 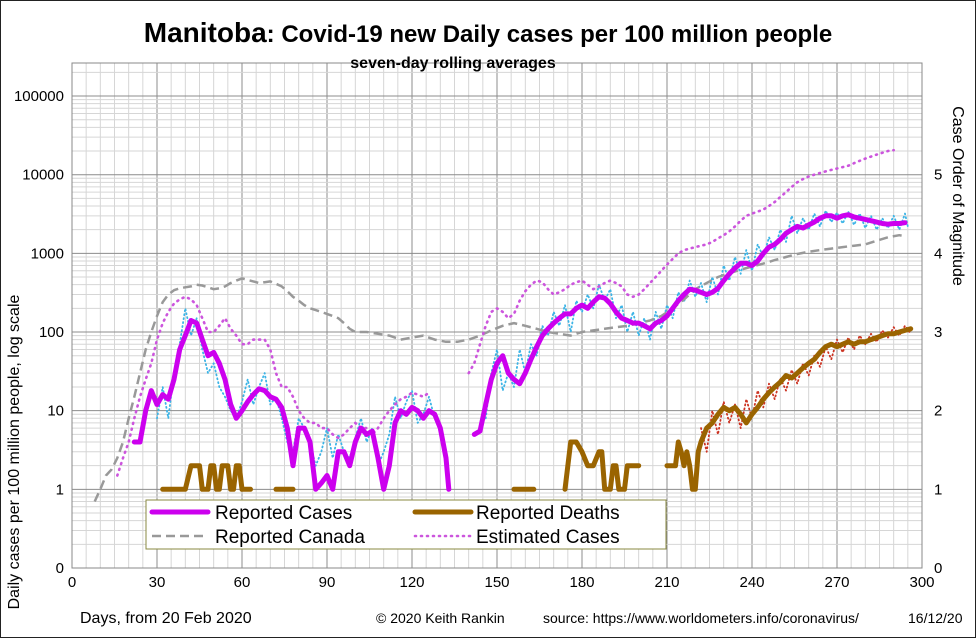 I want to click on series-line-estimated-cases, so click(x=273, y=386).